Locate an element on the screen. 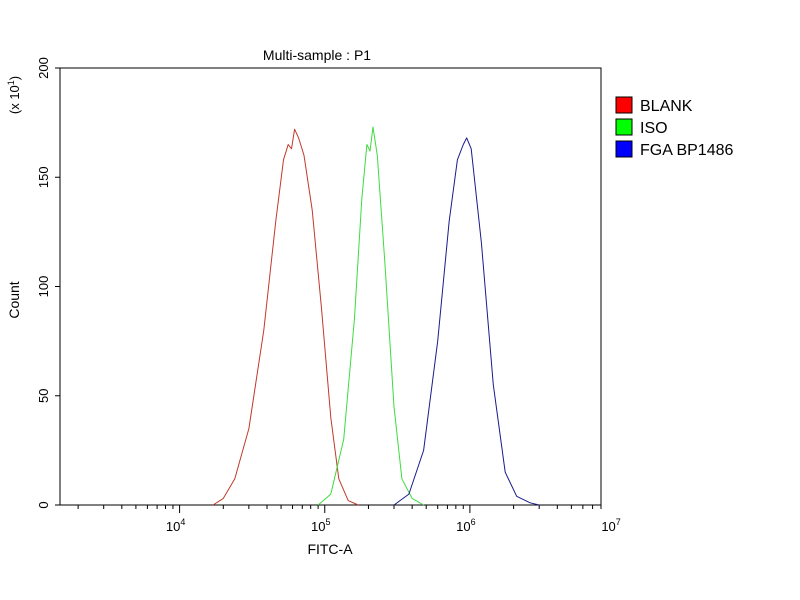 Image resolution: width=800 pixels, height=600 pixels. x-tick-label: 10⁴ is located at coordinates (175, 525).